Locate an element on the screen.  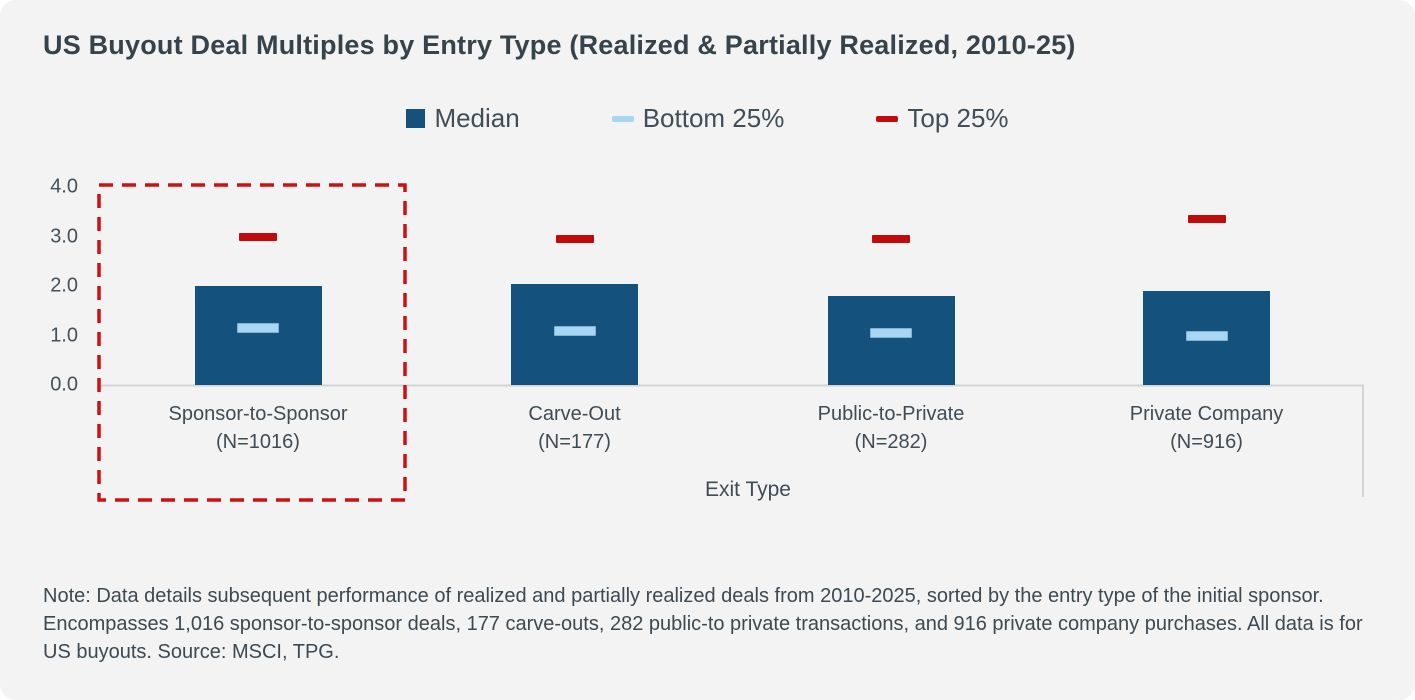
x-category-name: Public-to-Private is located at coordinates (891, 414).